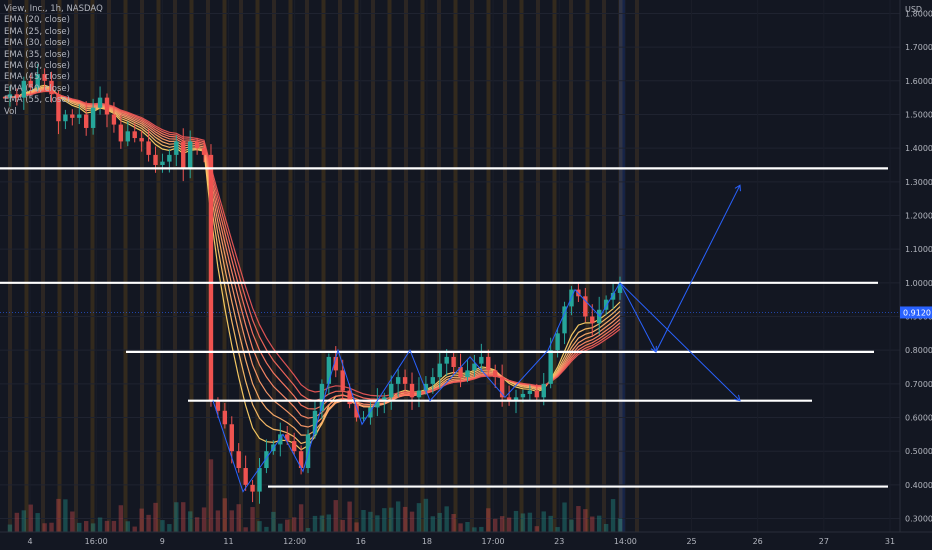 This screenshot has width=932, height=550. What do you see at coordinates (493, 541) in the screenshot?
I see `x-tick-label: 17:00` at bounding box center [493, 541].